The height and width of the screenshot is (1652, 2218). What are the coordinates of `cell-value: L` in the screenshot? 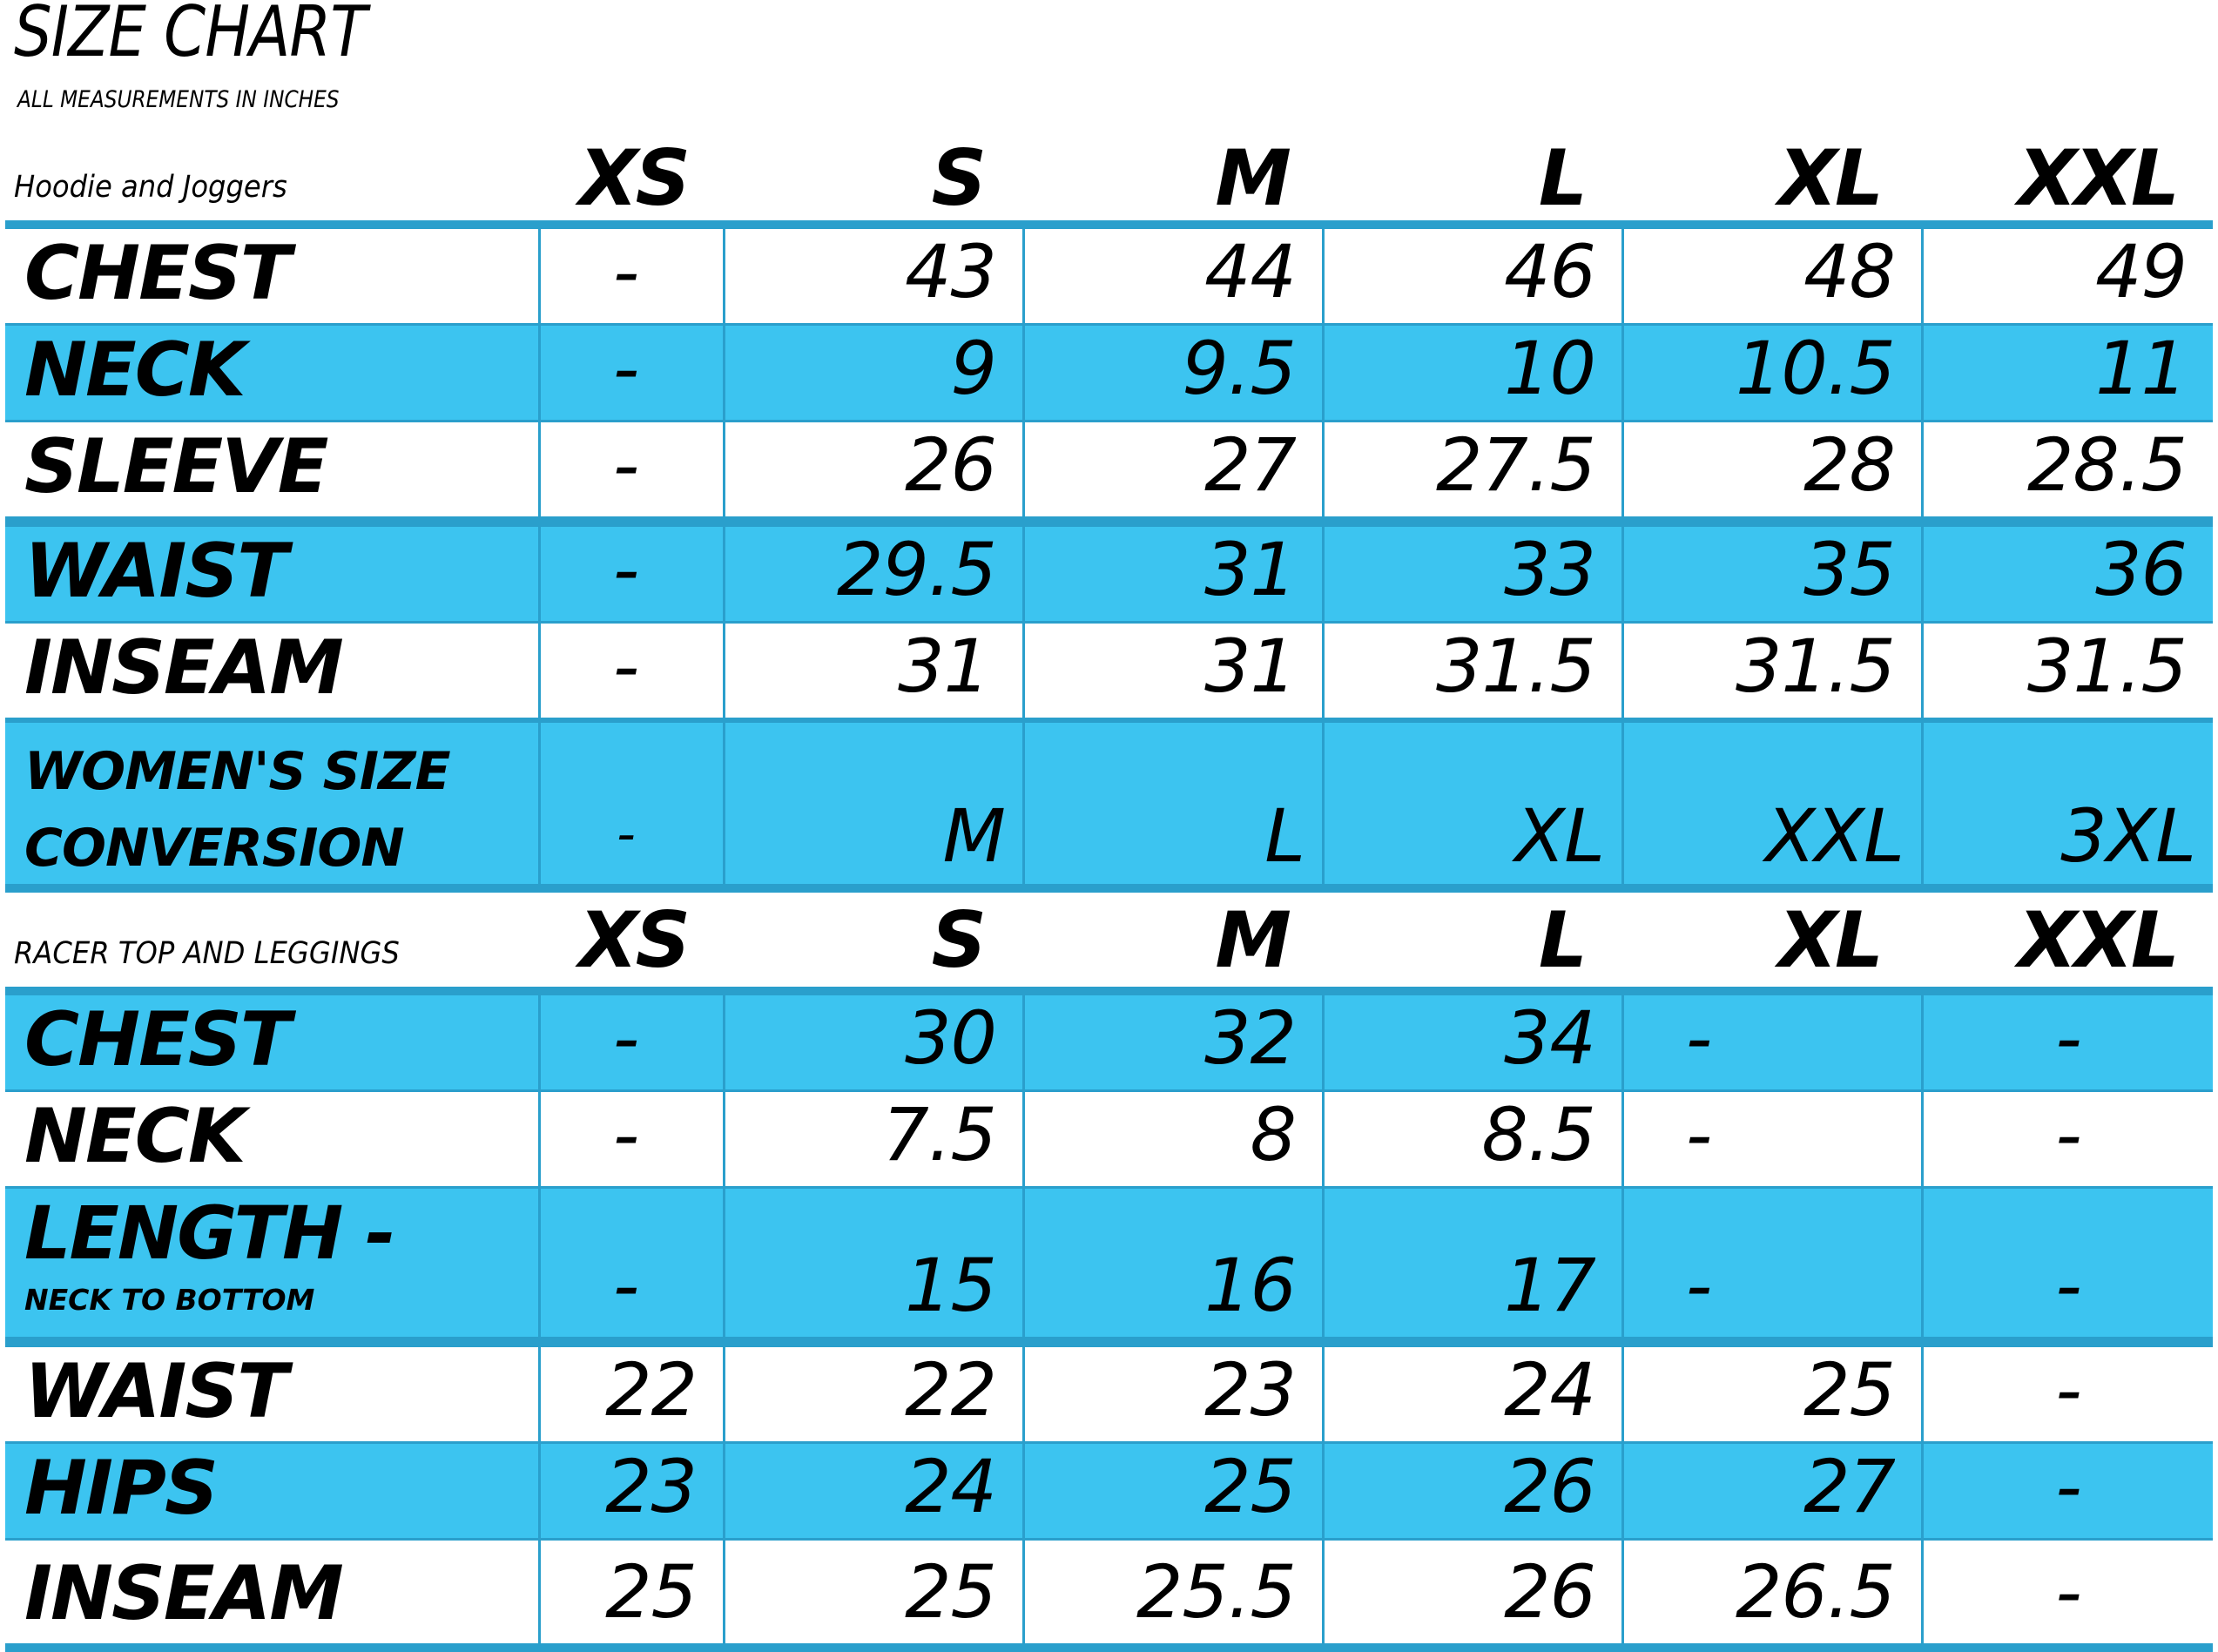 It's located at (1284, 836).